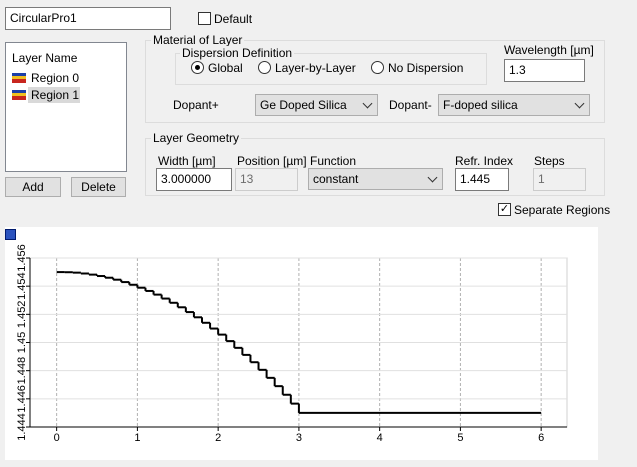 The width and height of the screenshot is (637, 467). What do you see at coordinates (218, 438) in the screenshot?
I see `x-tick-label: 2` at bounding box center [218, 438].